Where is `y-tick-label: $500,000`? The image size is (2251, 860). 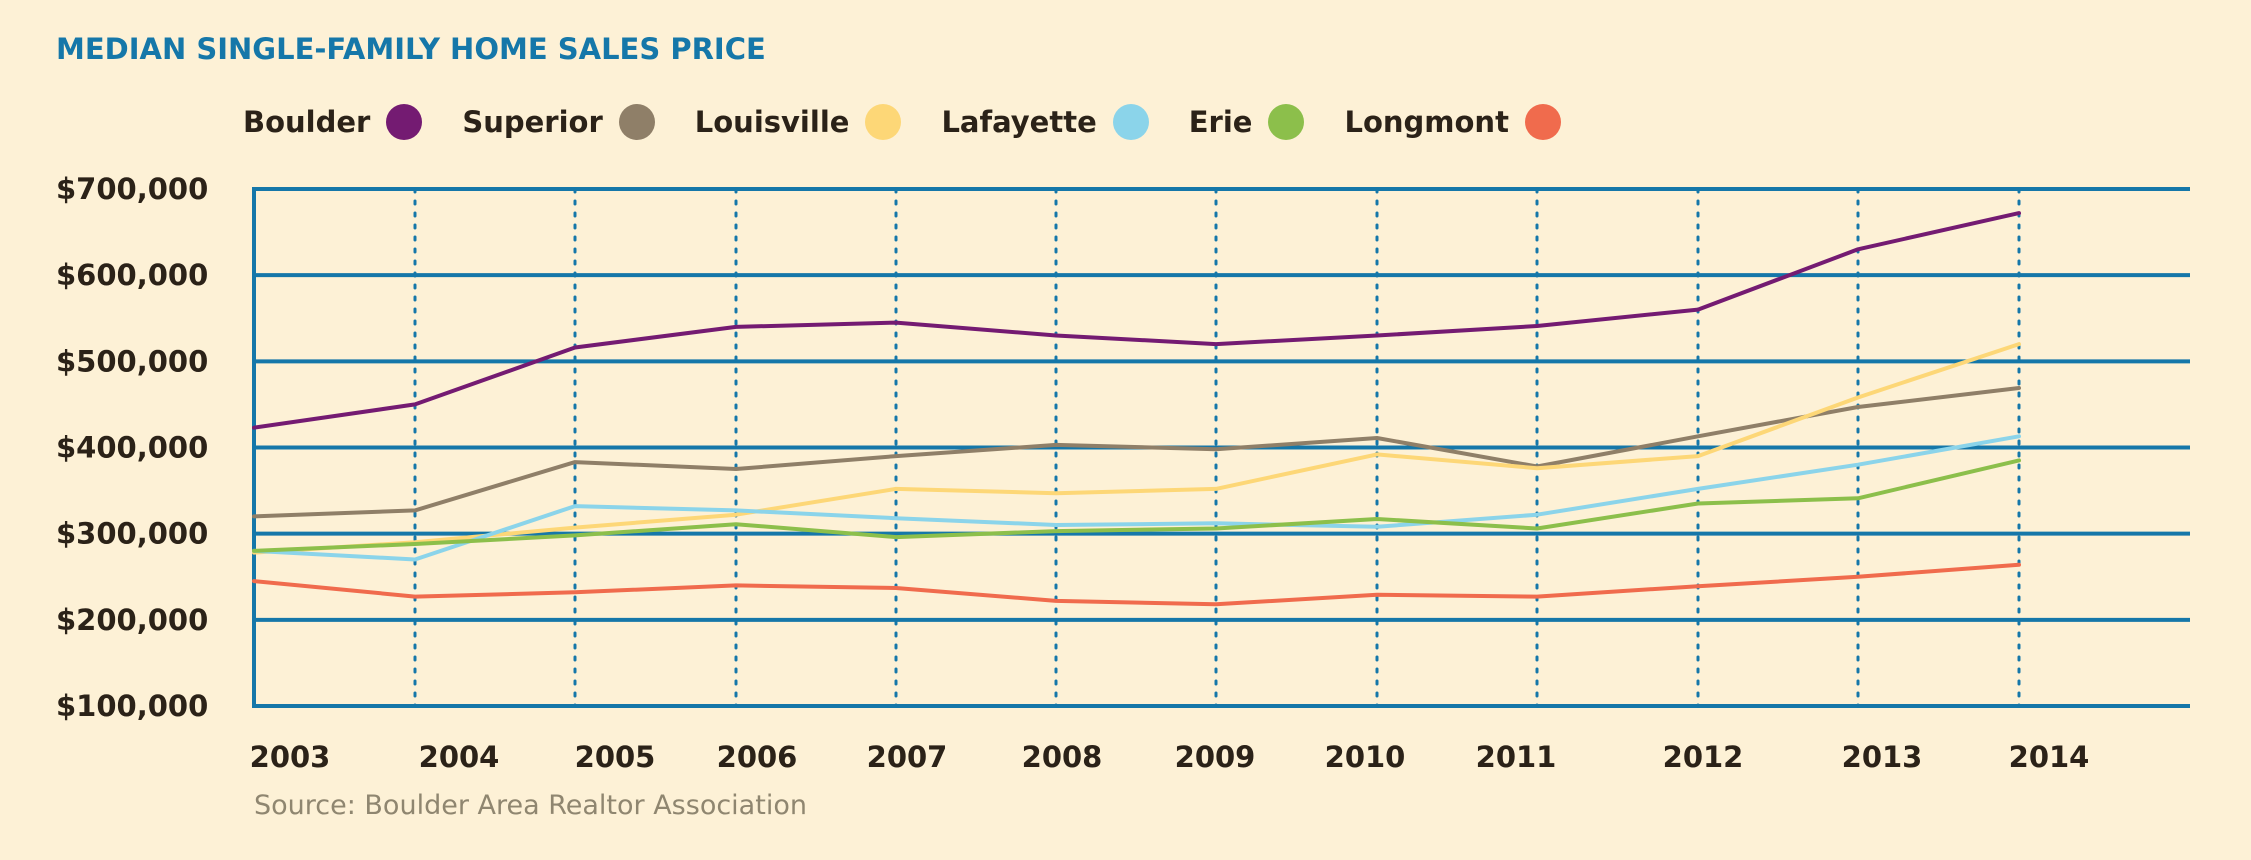
y-tick-label: $500,000 is located at coordinates (132, 361).